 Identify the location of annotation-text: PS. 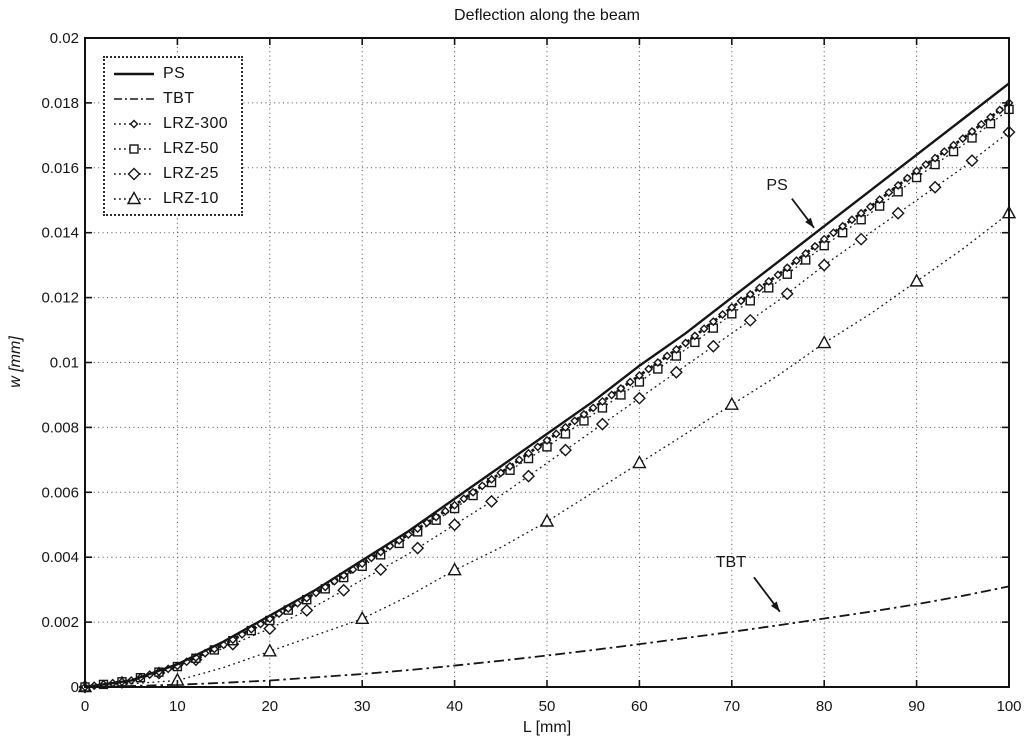
(776, 185).